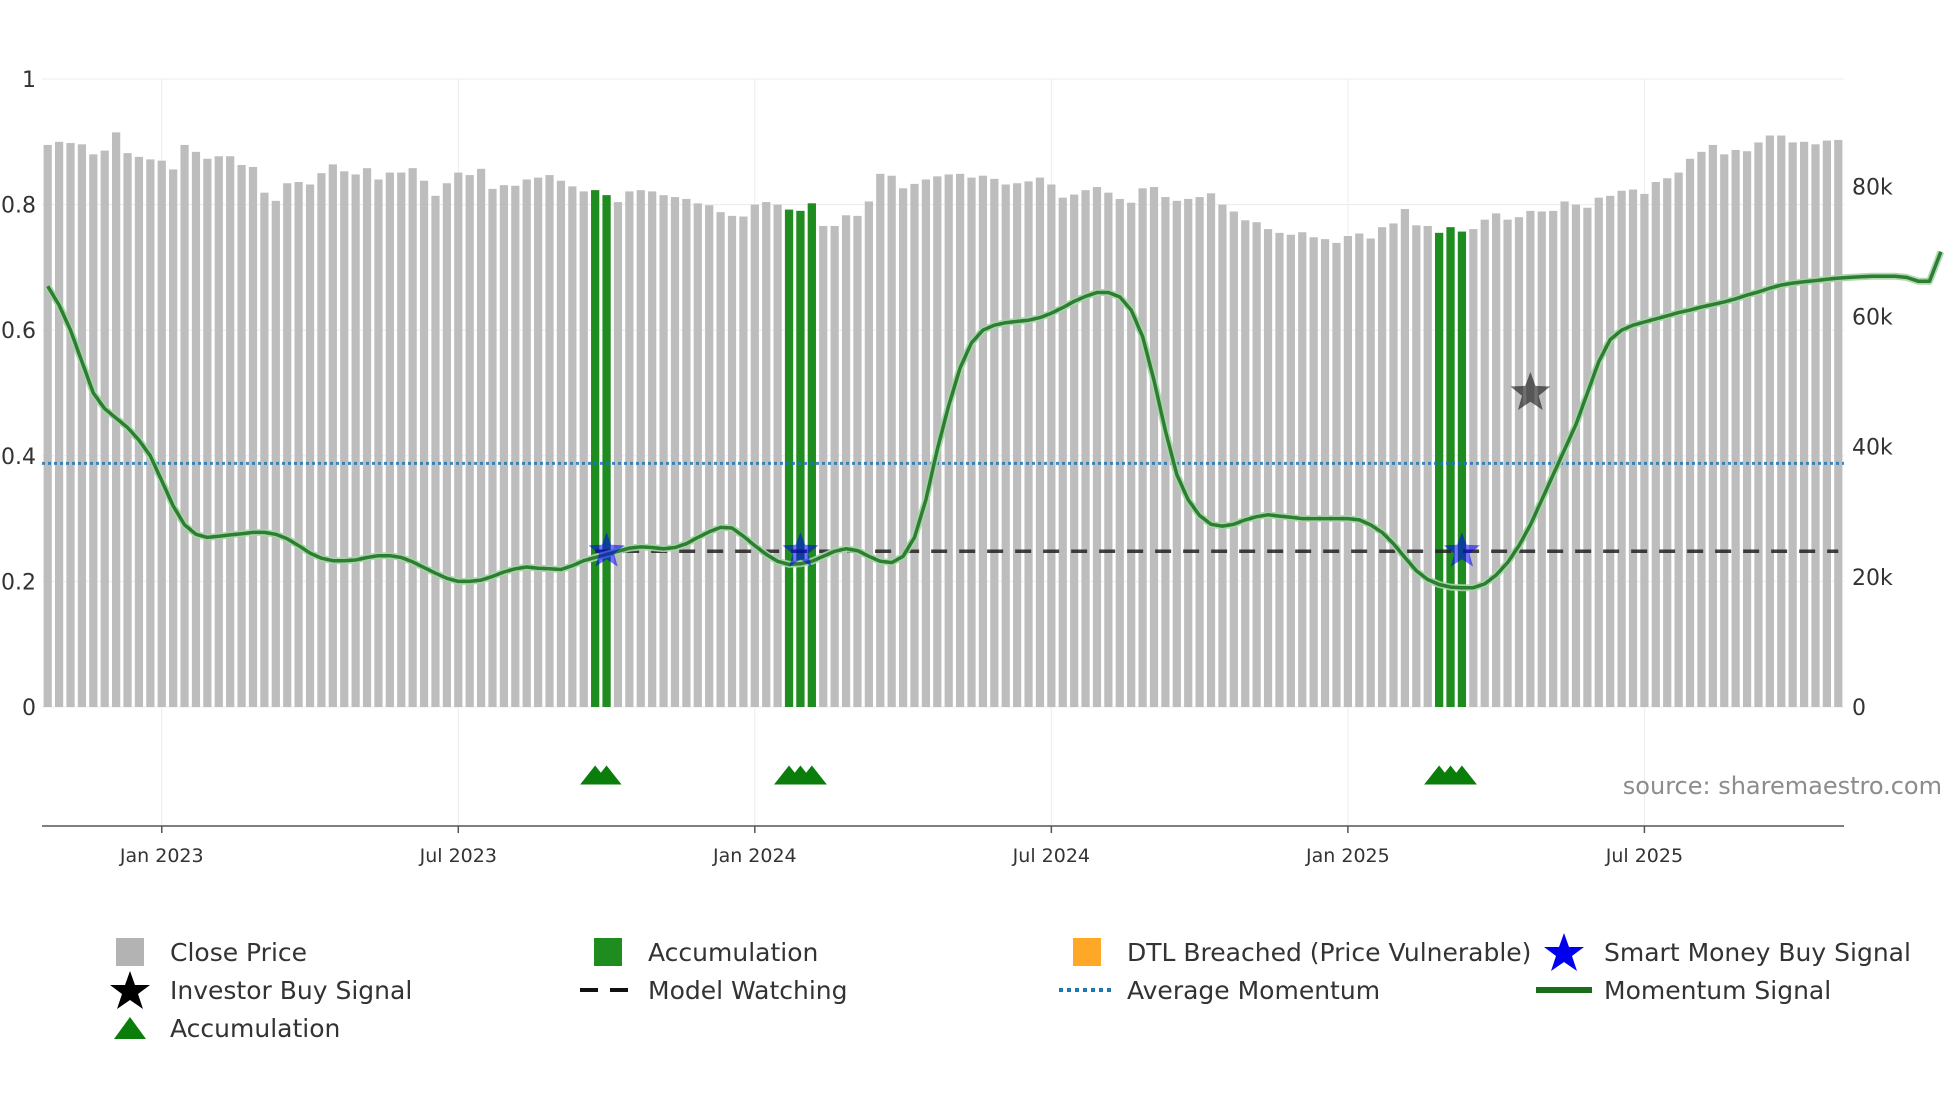  Describe the element at coordinates (754, 856) in the screenshot. I see `x-tick-label: Jan 2024` at that location.